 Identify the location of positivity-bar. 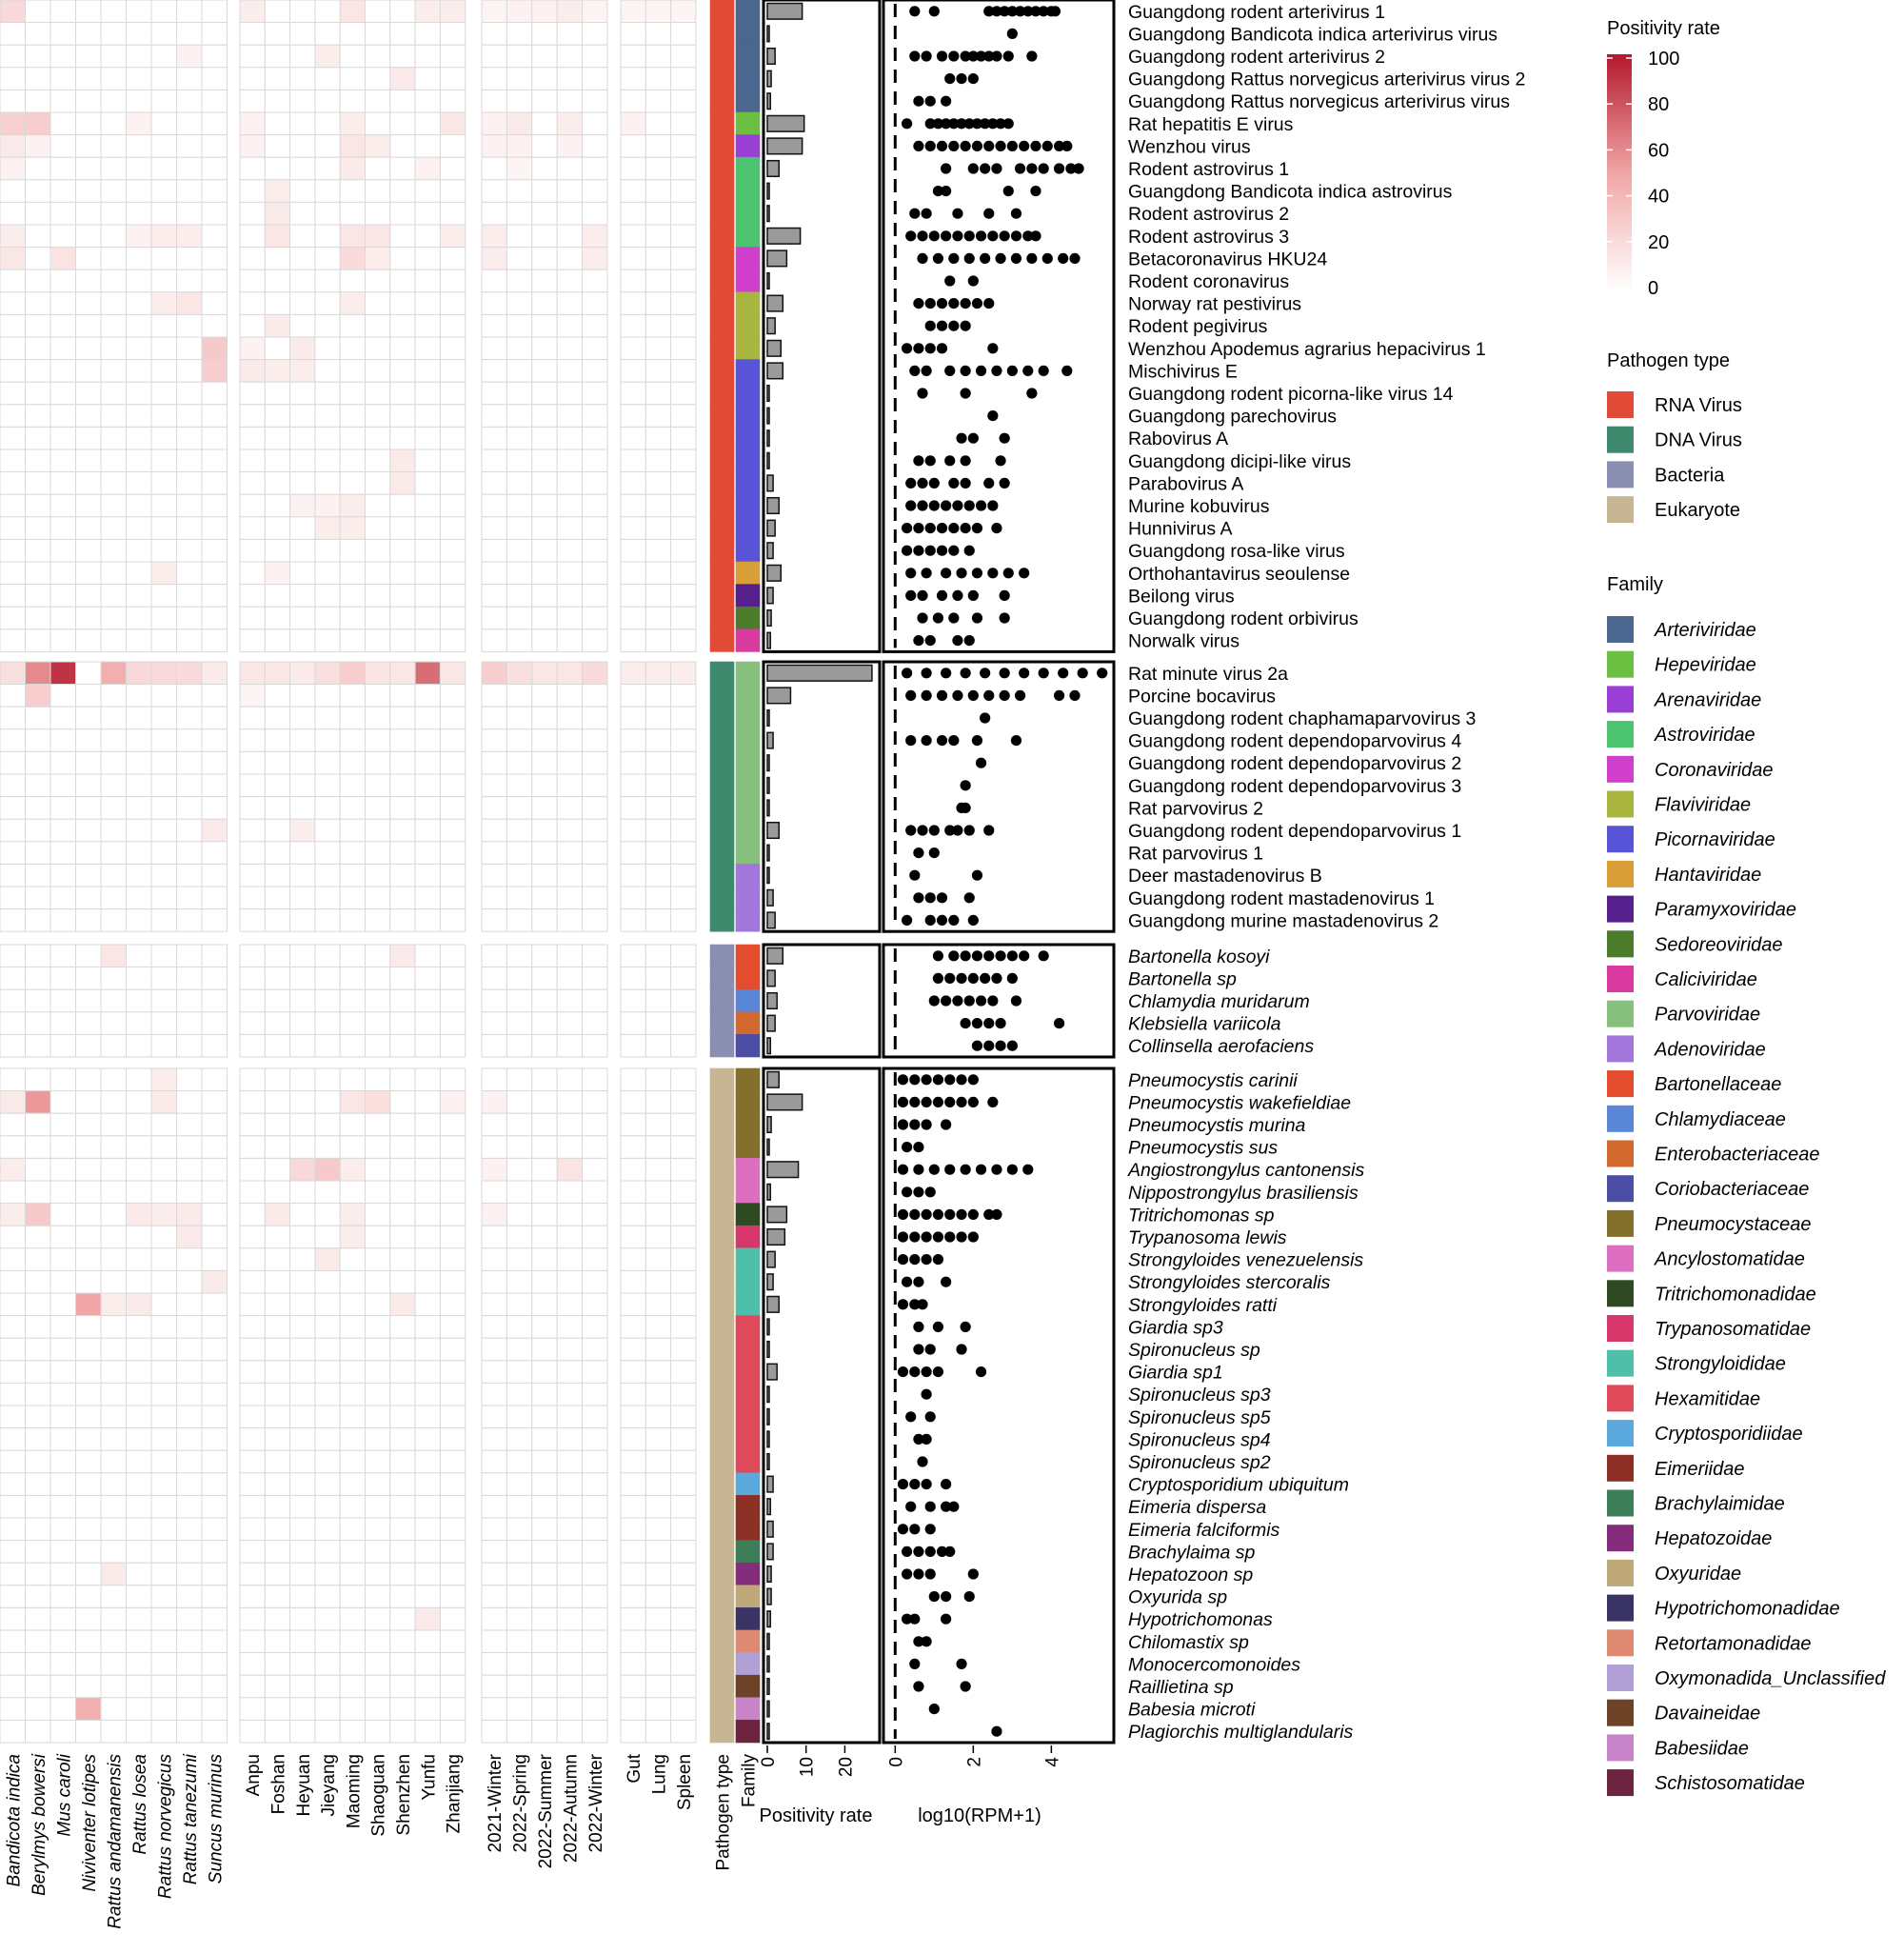
(768, 808).